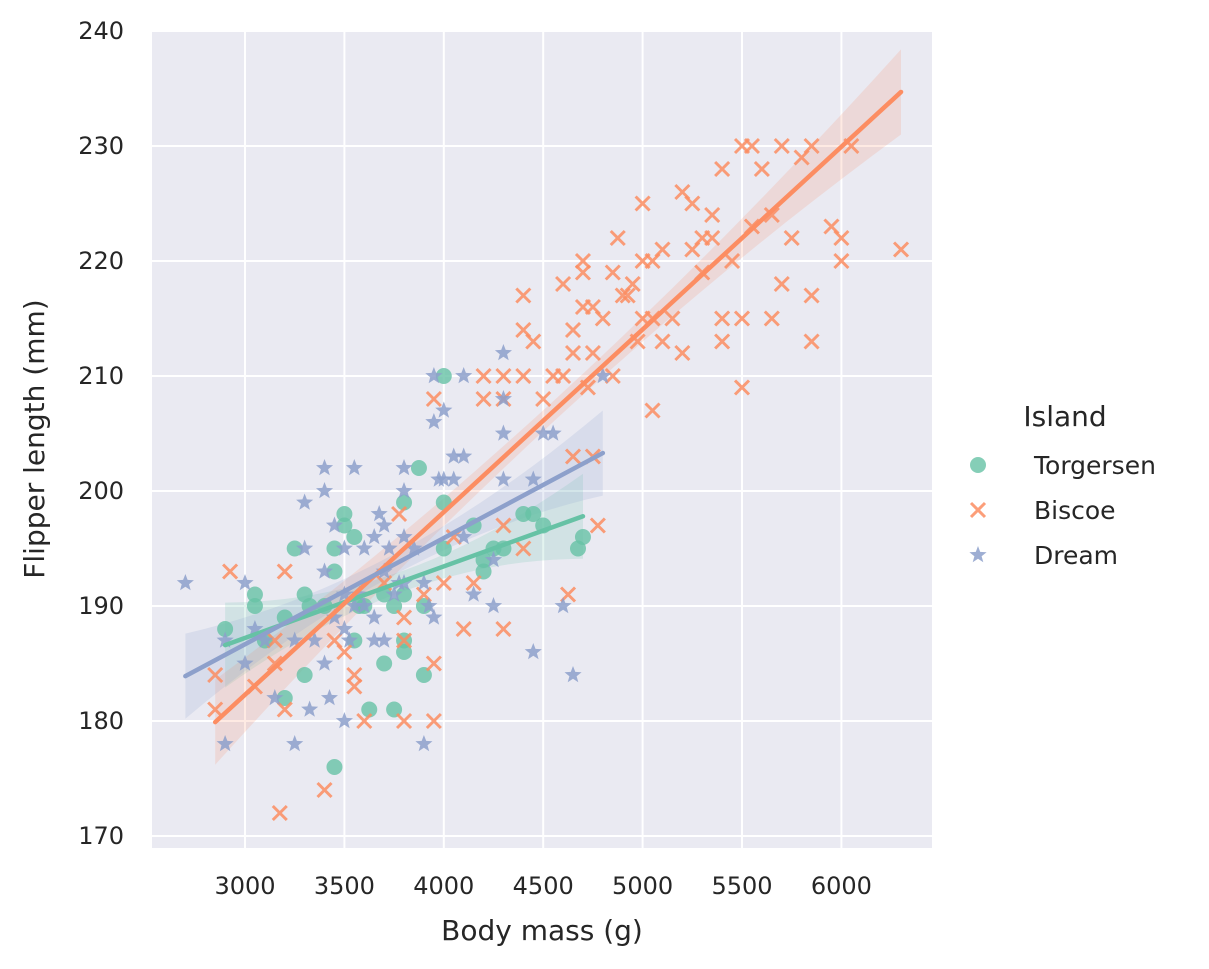 This screenshot has width=1209, height=969. Describe the element at coordinates (1043, 555) in the screenshot. I see `legend-item-dream: Dream` at that location.